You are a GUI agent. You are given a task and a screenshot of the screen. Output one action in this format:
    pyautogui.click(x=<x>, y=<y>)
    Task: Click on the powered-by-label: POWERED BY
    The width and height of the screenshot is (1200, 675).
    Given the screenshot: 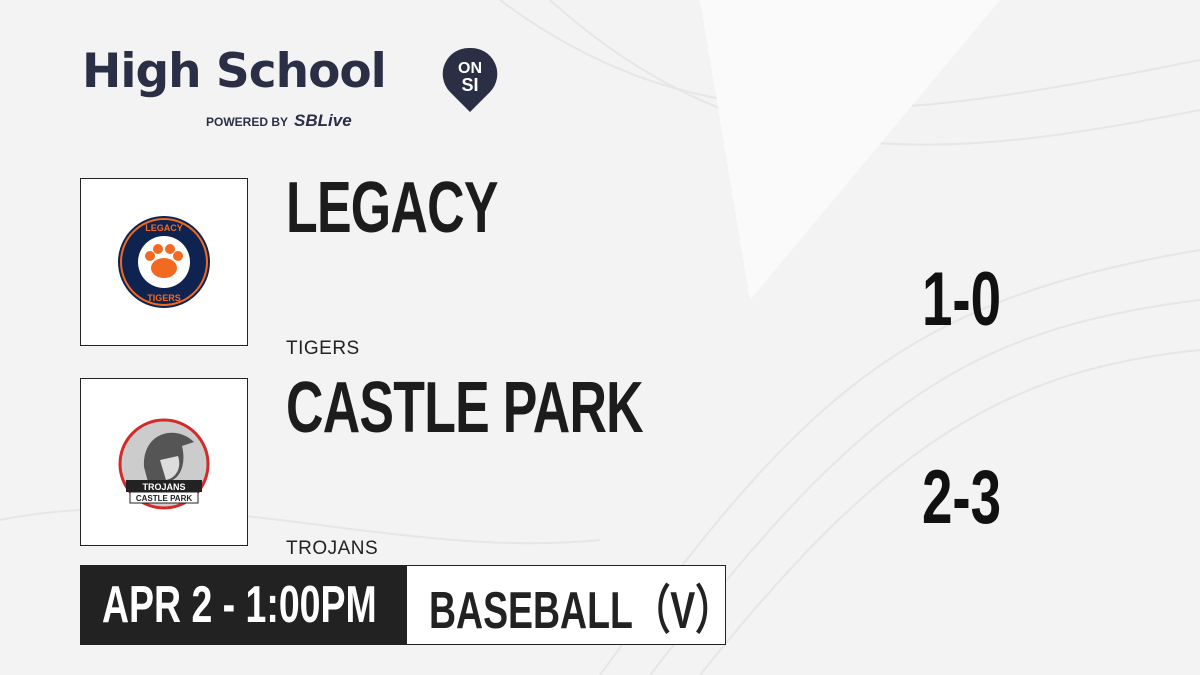 What is the action you would take?
    pyautogui.click(x=247, y=122)
    